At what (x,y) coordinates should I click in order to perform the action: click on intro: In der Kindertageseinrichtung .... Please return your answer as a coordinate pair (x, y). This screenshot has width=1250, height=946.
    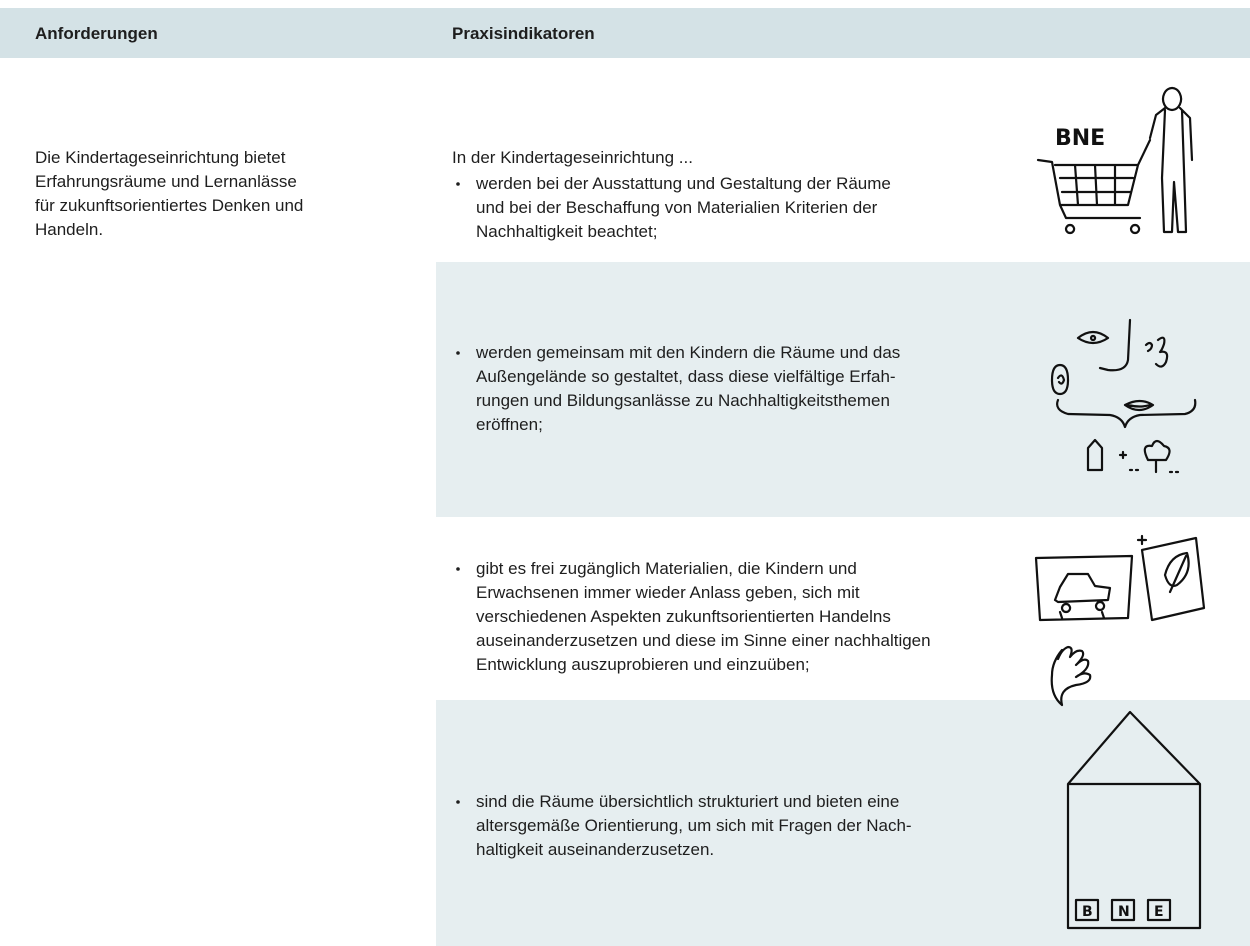
    Looking at the image, I should click on (572, 157).